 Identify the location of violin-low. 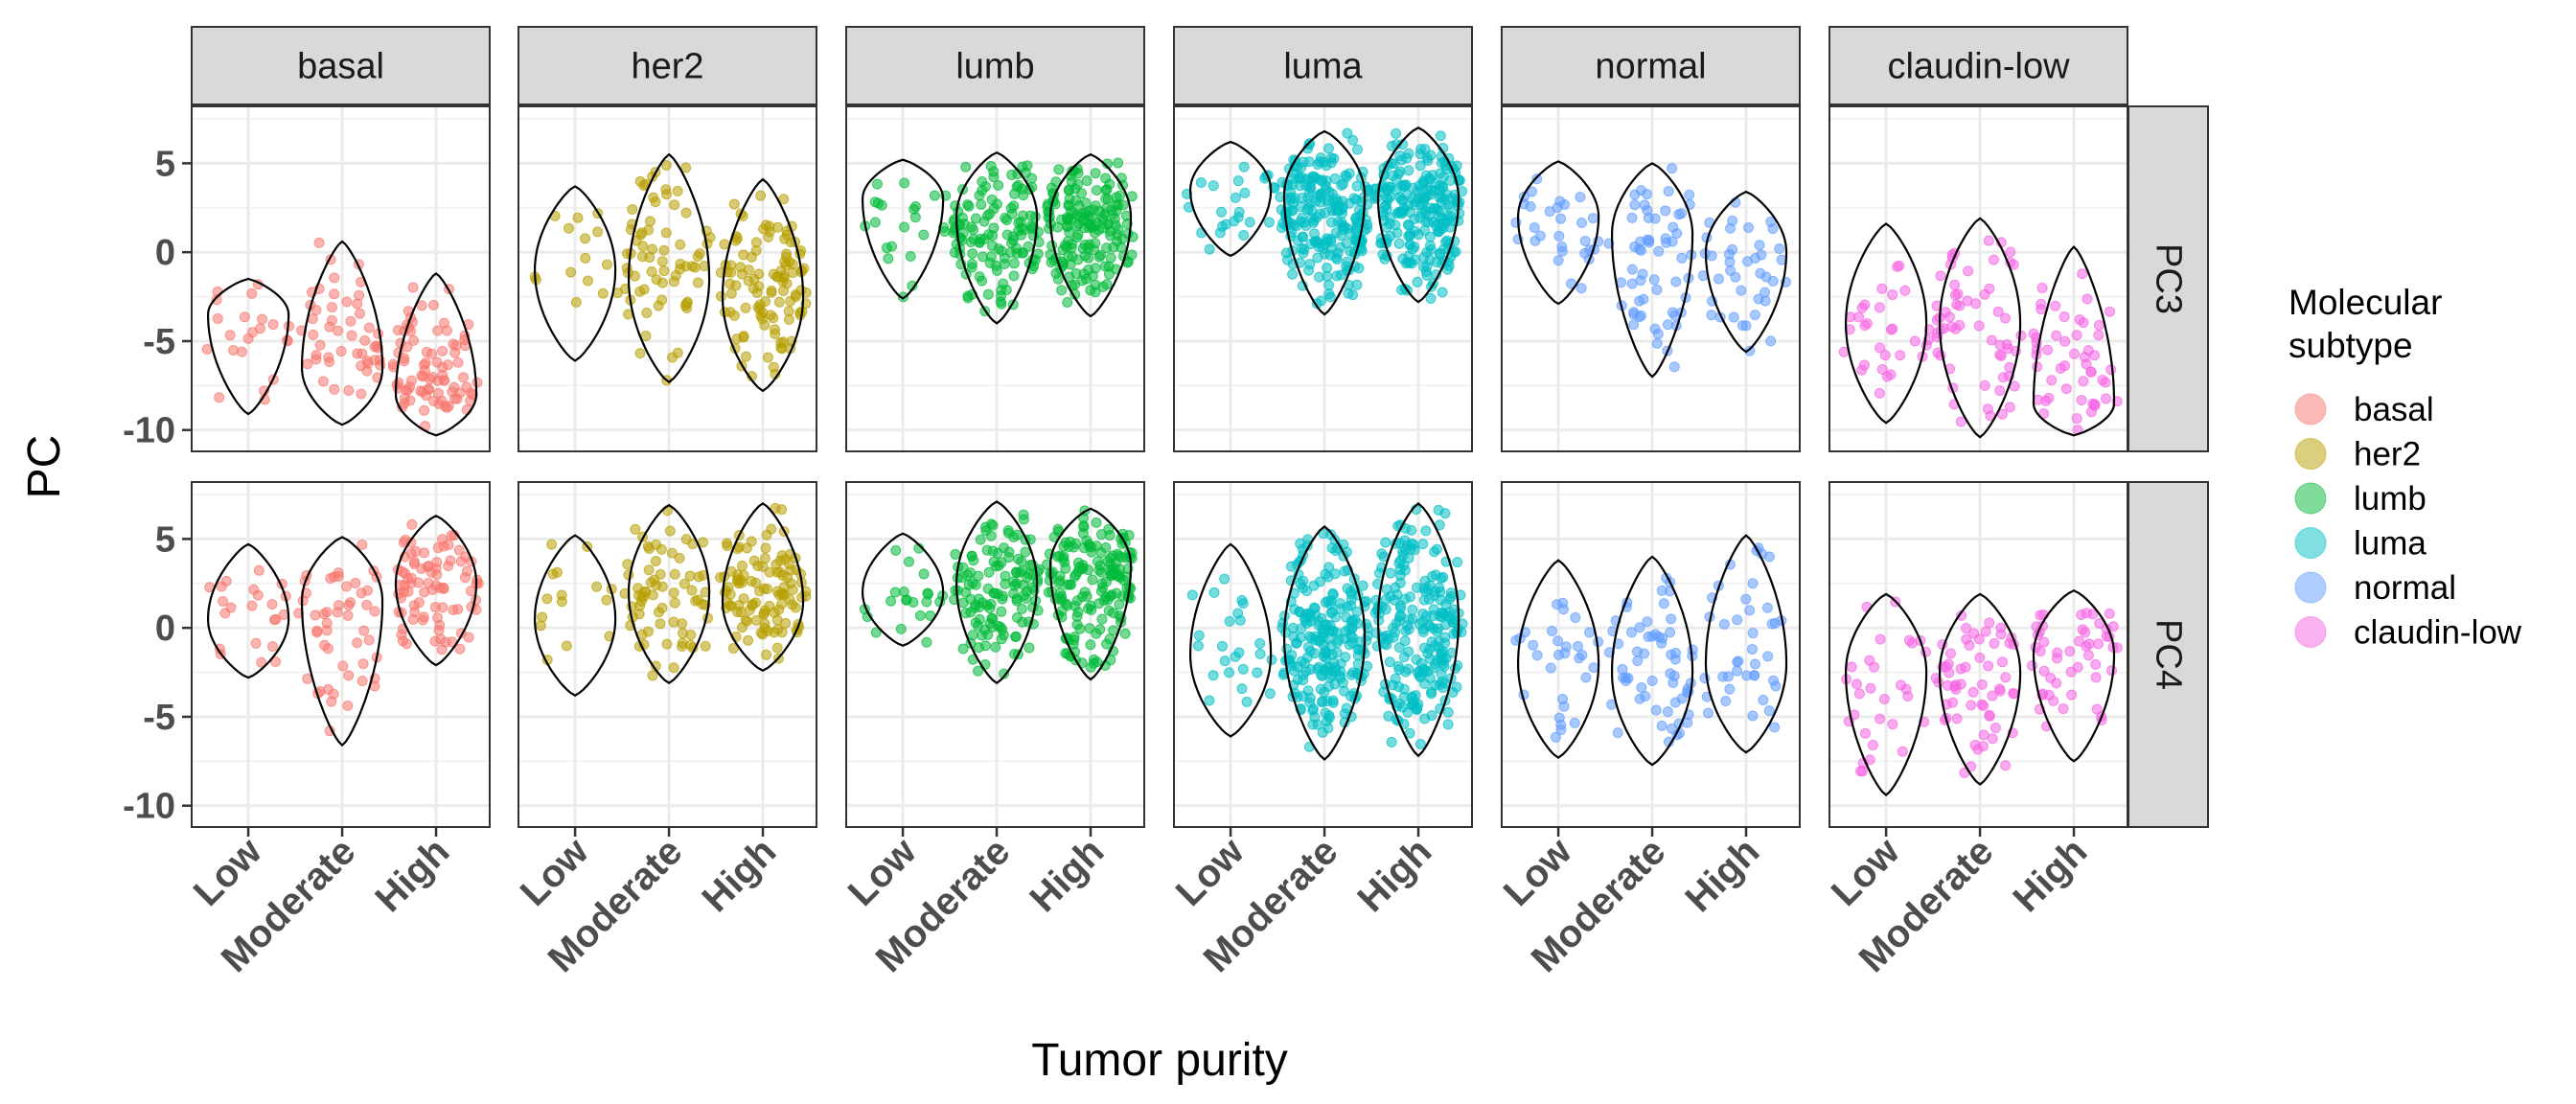
(1558, 233).